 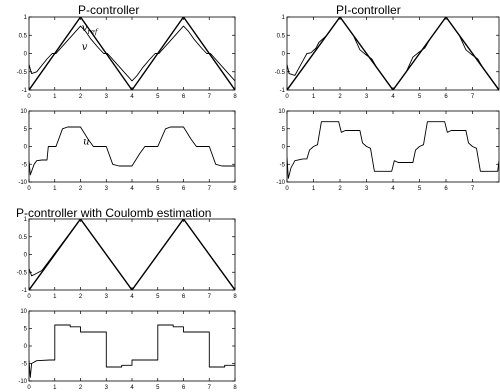 I want to click on annotation-v: v, so click(x=85, y=47).